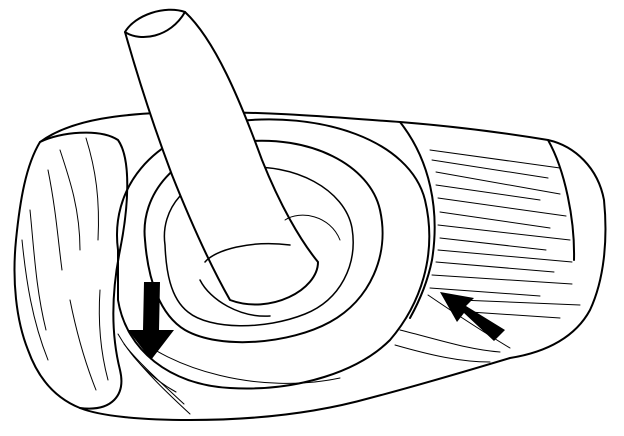 The height and width of the screenshot is (436, 624). I want to click on left-arrow, so click(154, 348).